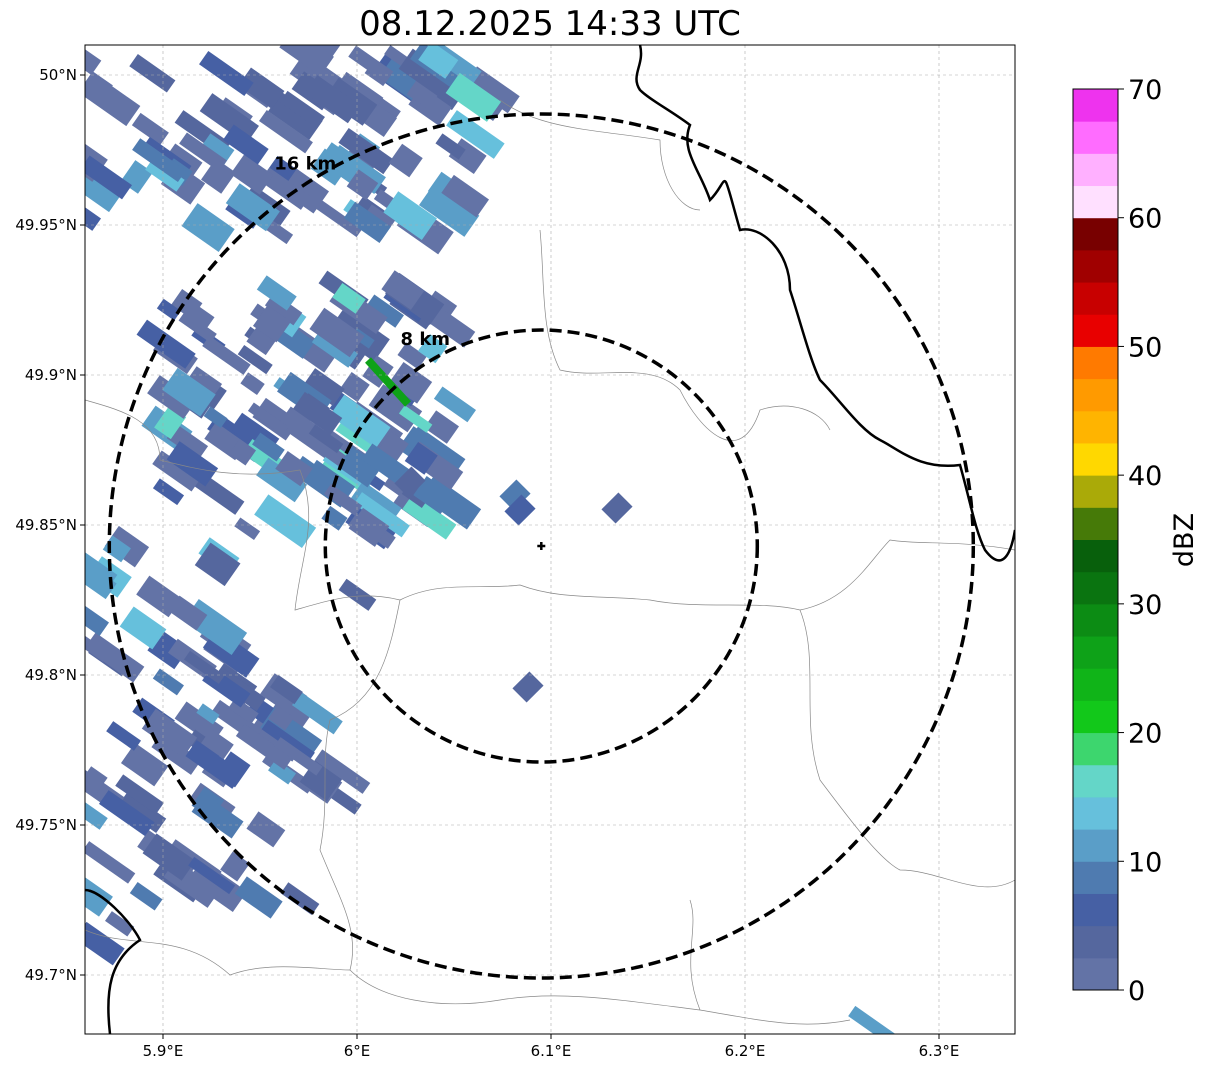  What do you see at coordinates (1145, 90) in the screenshot?
I see `colorbar-tick-label: 70` at bounding box center [1145, 90].